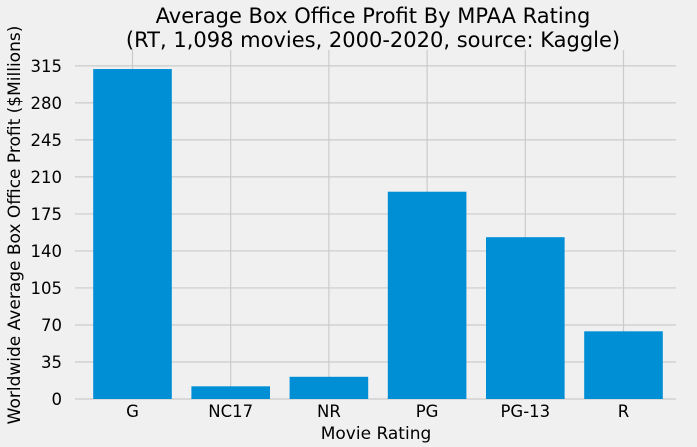 The height and width of the screenshot is (447, 697). What do you see at coordinates (377, 411) in the screenshot?
I see `x-tick-labels: G NC17 NR PG PG-13 R` at bounding box center [377, 411].